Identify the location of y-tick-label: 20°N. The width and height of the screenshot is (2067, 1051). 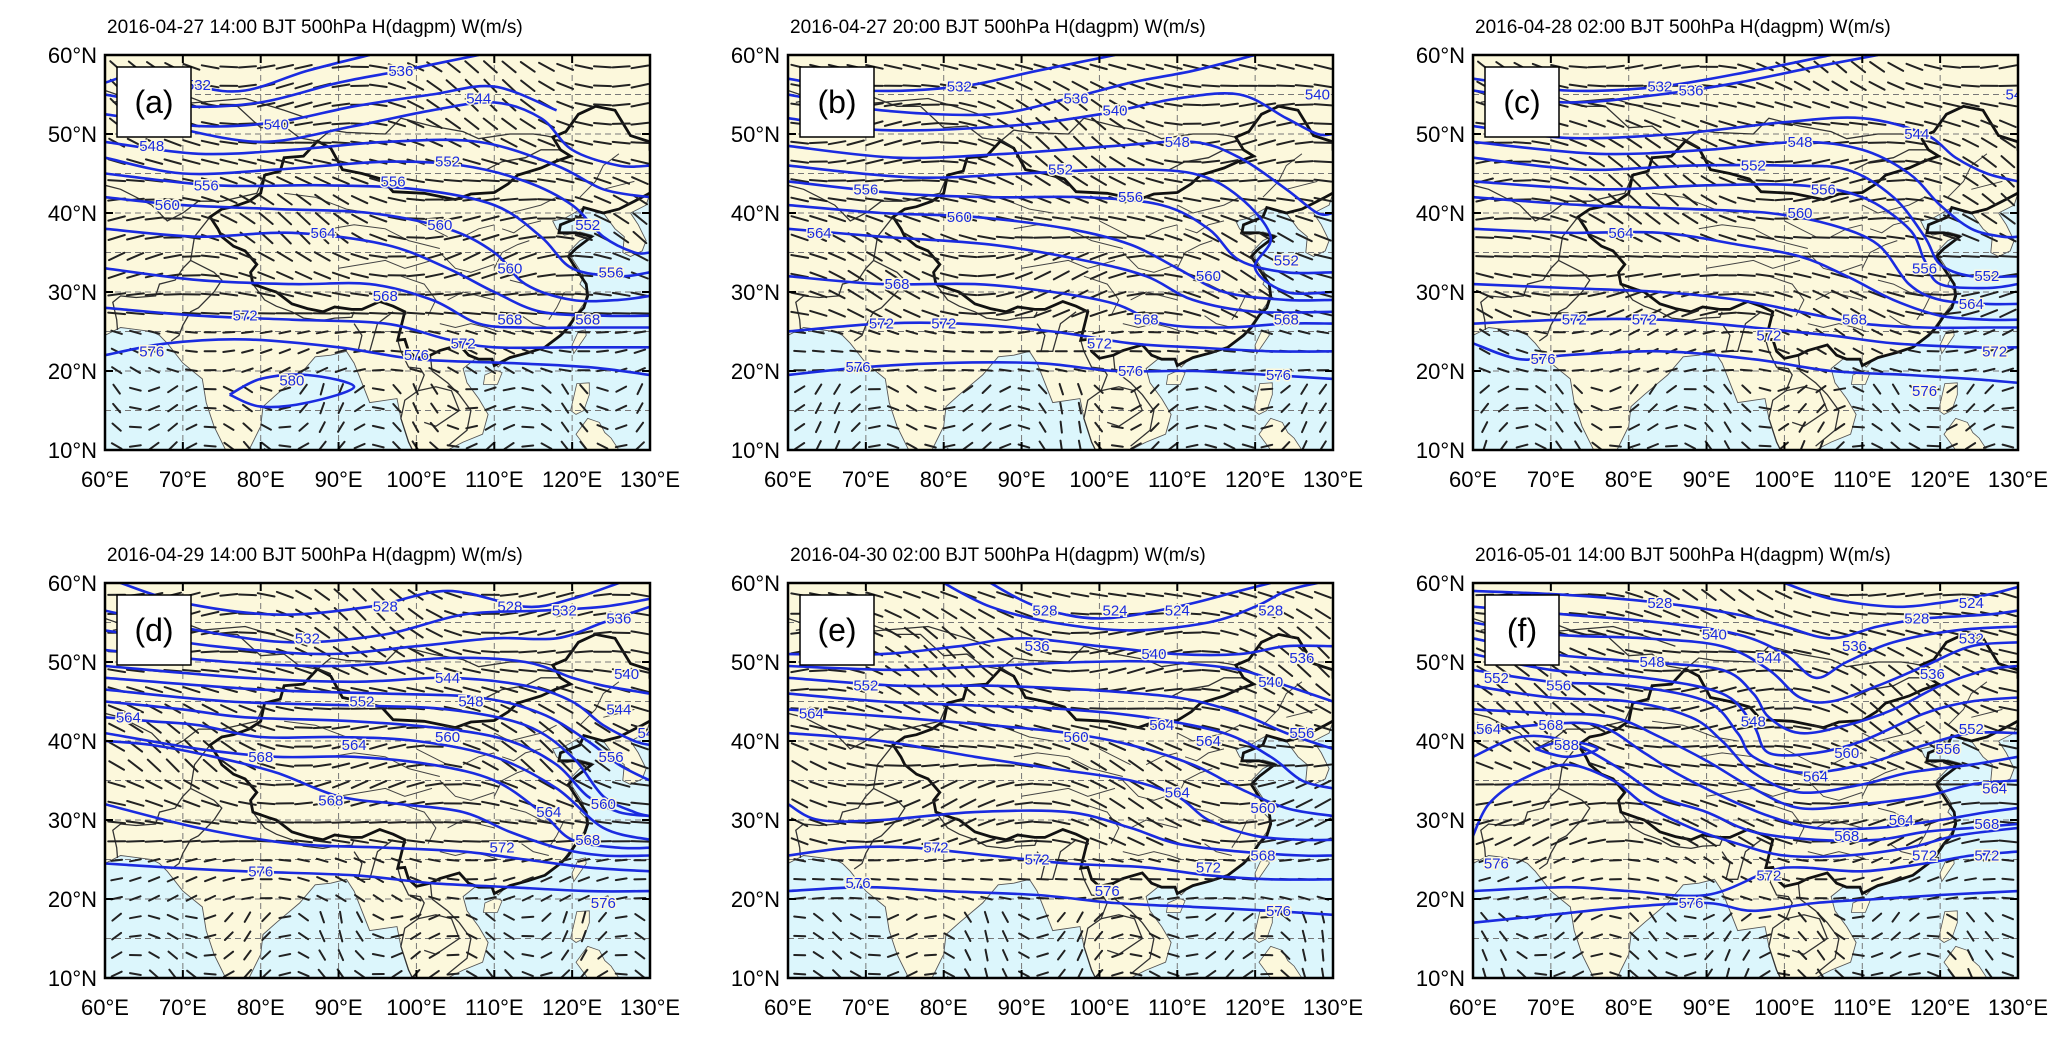
(72, 899).